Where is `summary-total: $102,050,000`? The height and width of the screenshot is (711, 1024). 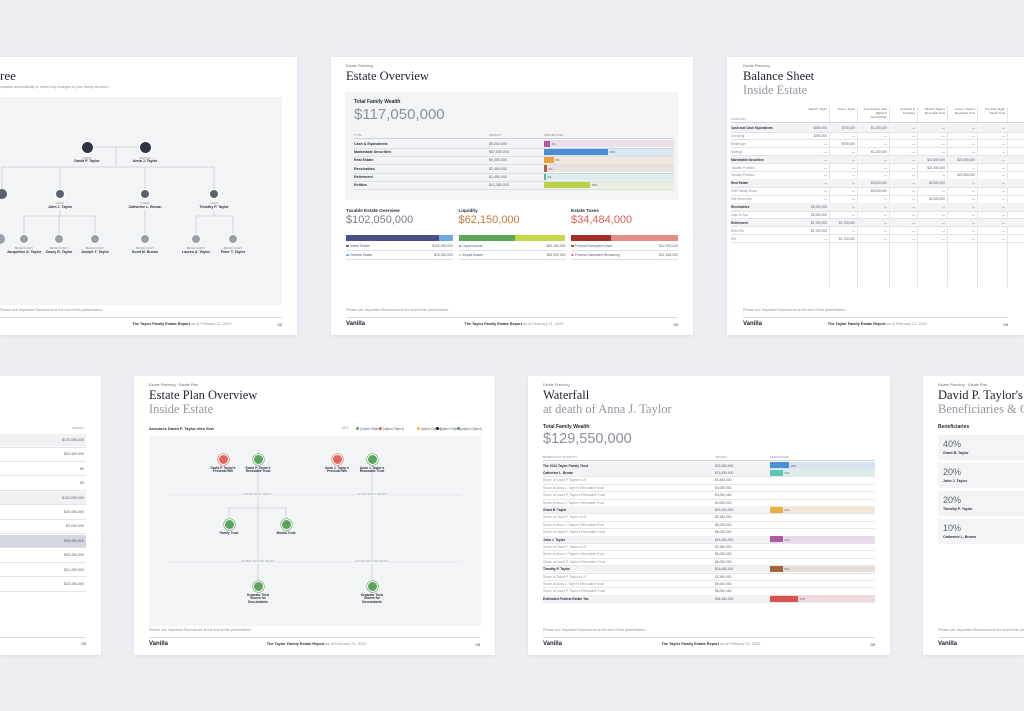 summary-total: $102,050,000 is located at coordinates (380, 220).